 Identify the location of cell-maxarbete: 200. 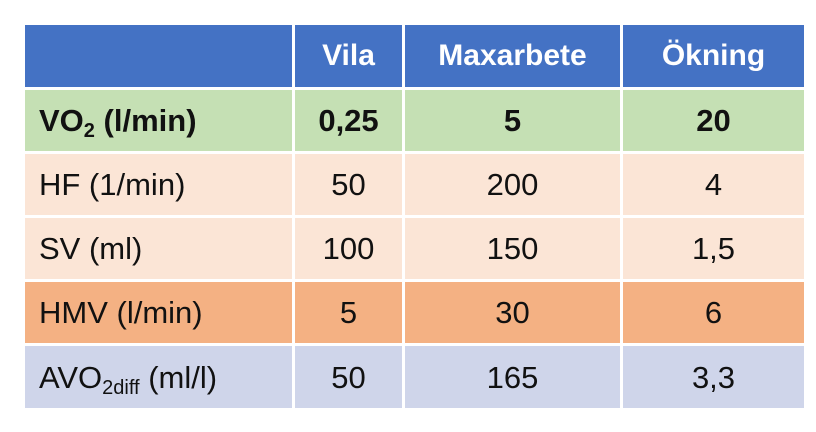
(512, 184).